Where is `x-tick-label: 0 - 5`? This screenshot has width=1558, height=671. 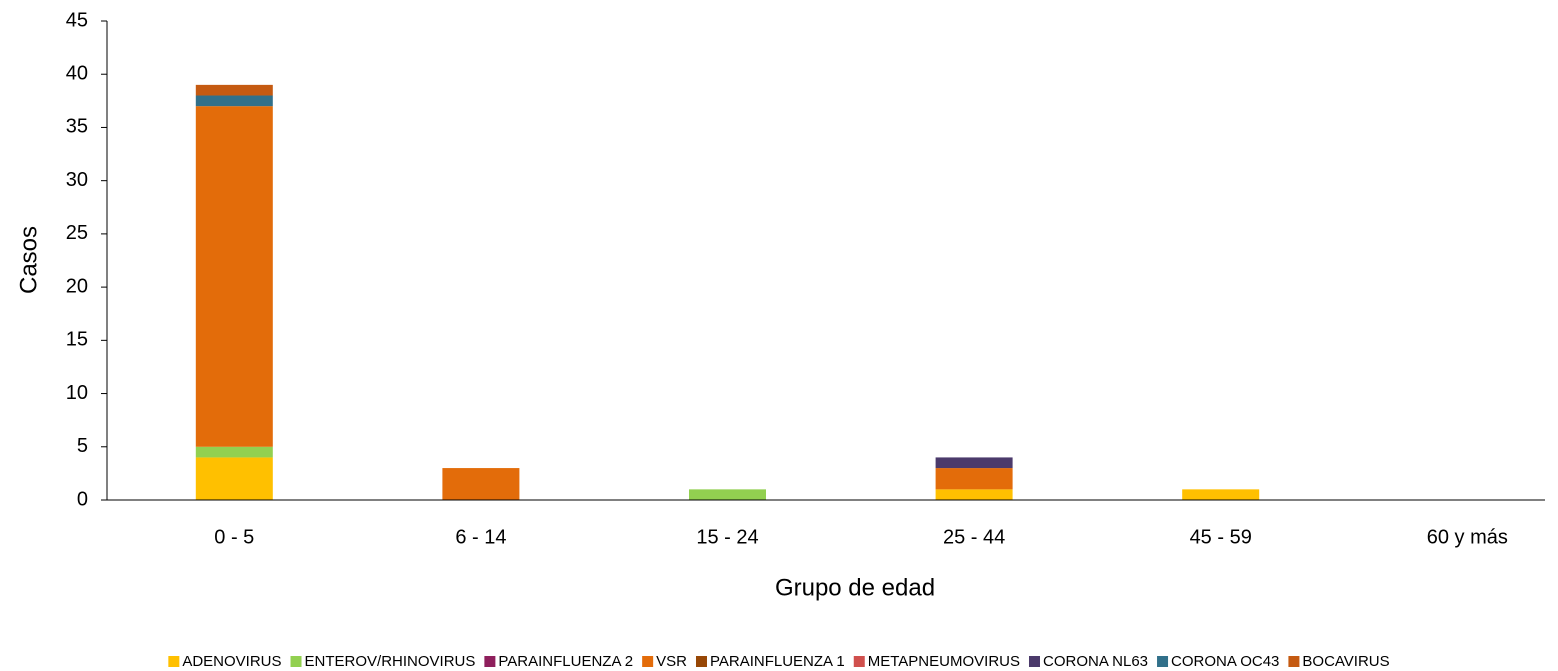 x-tick-label: 0 - 5 is located at coordinates (234, 537).